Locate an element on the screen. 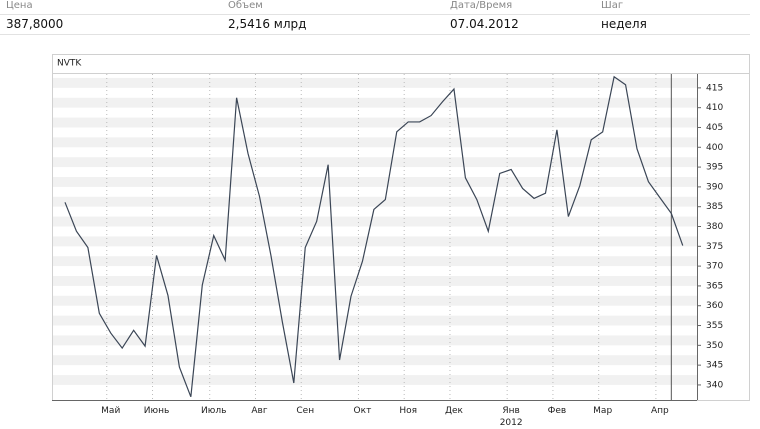  y-tick-label: 355 is located at coordinates (714, 326).